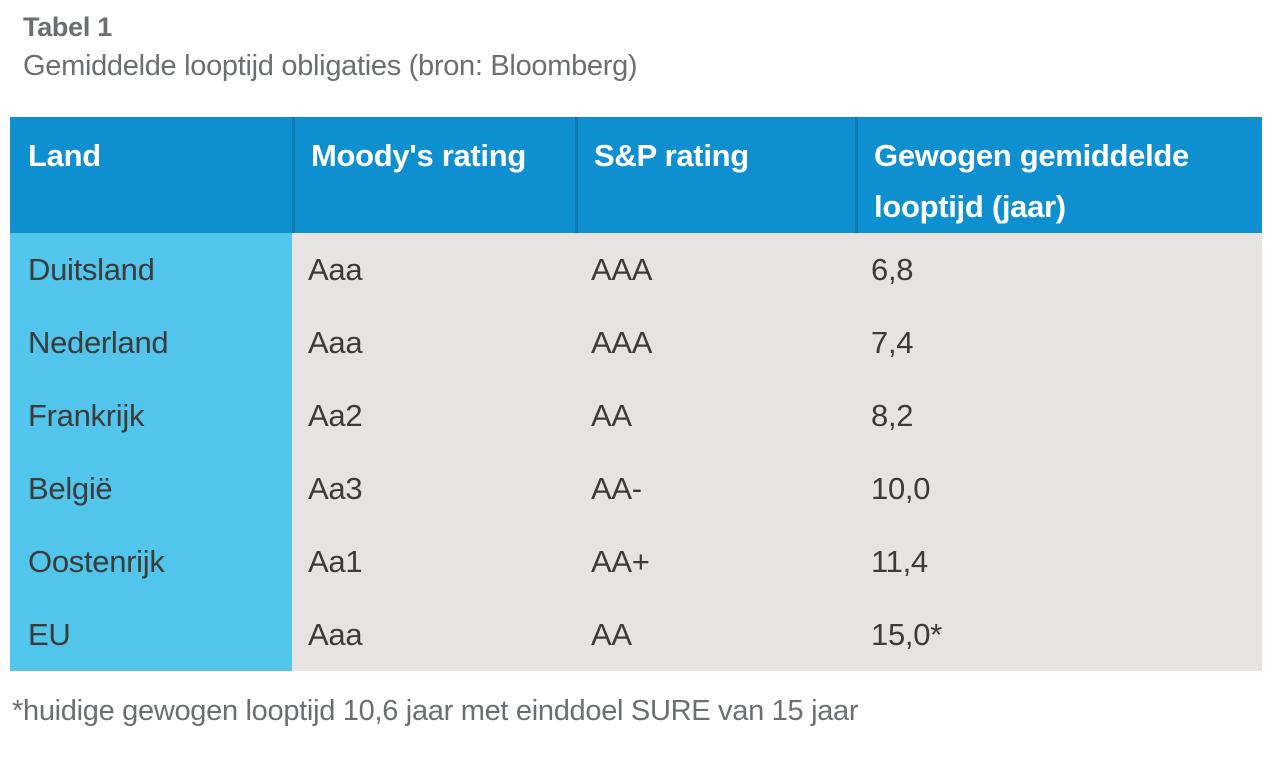 This screenshot has height=782, width=1280. What do you see at coordinates (433, 488) in the screenshot?
I see `cell-moodys-rating: Aa3` at bounding box center [433, 488].